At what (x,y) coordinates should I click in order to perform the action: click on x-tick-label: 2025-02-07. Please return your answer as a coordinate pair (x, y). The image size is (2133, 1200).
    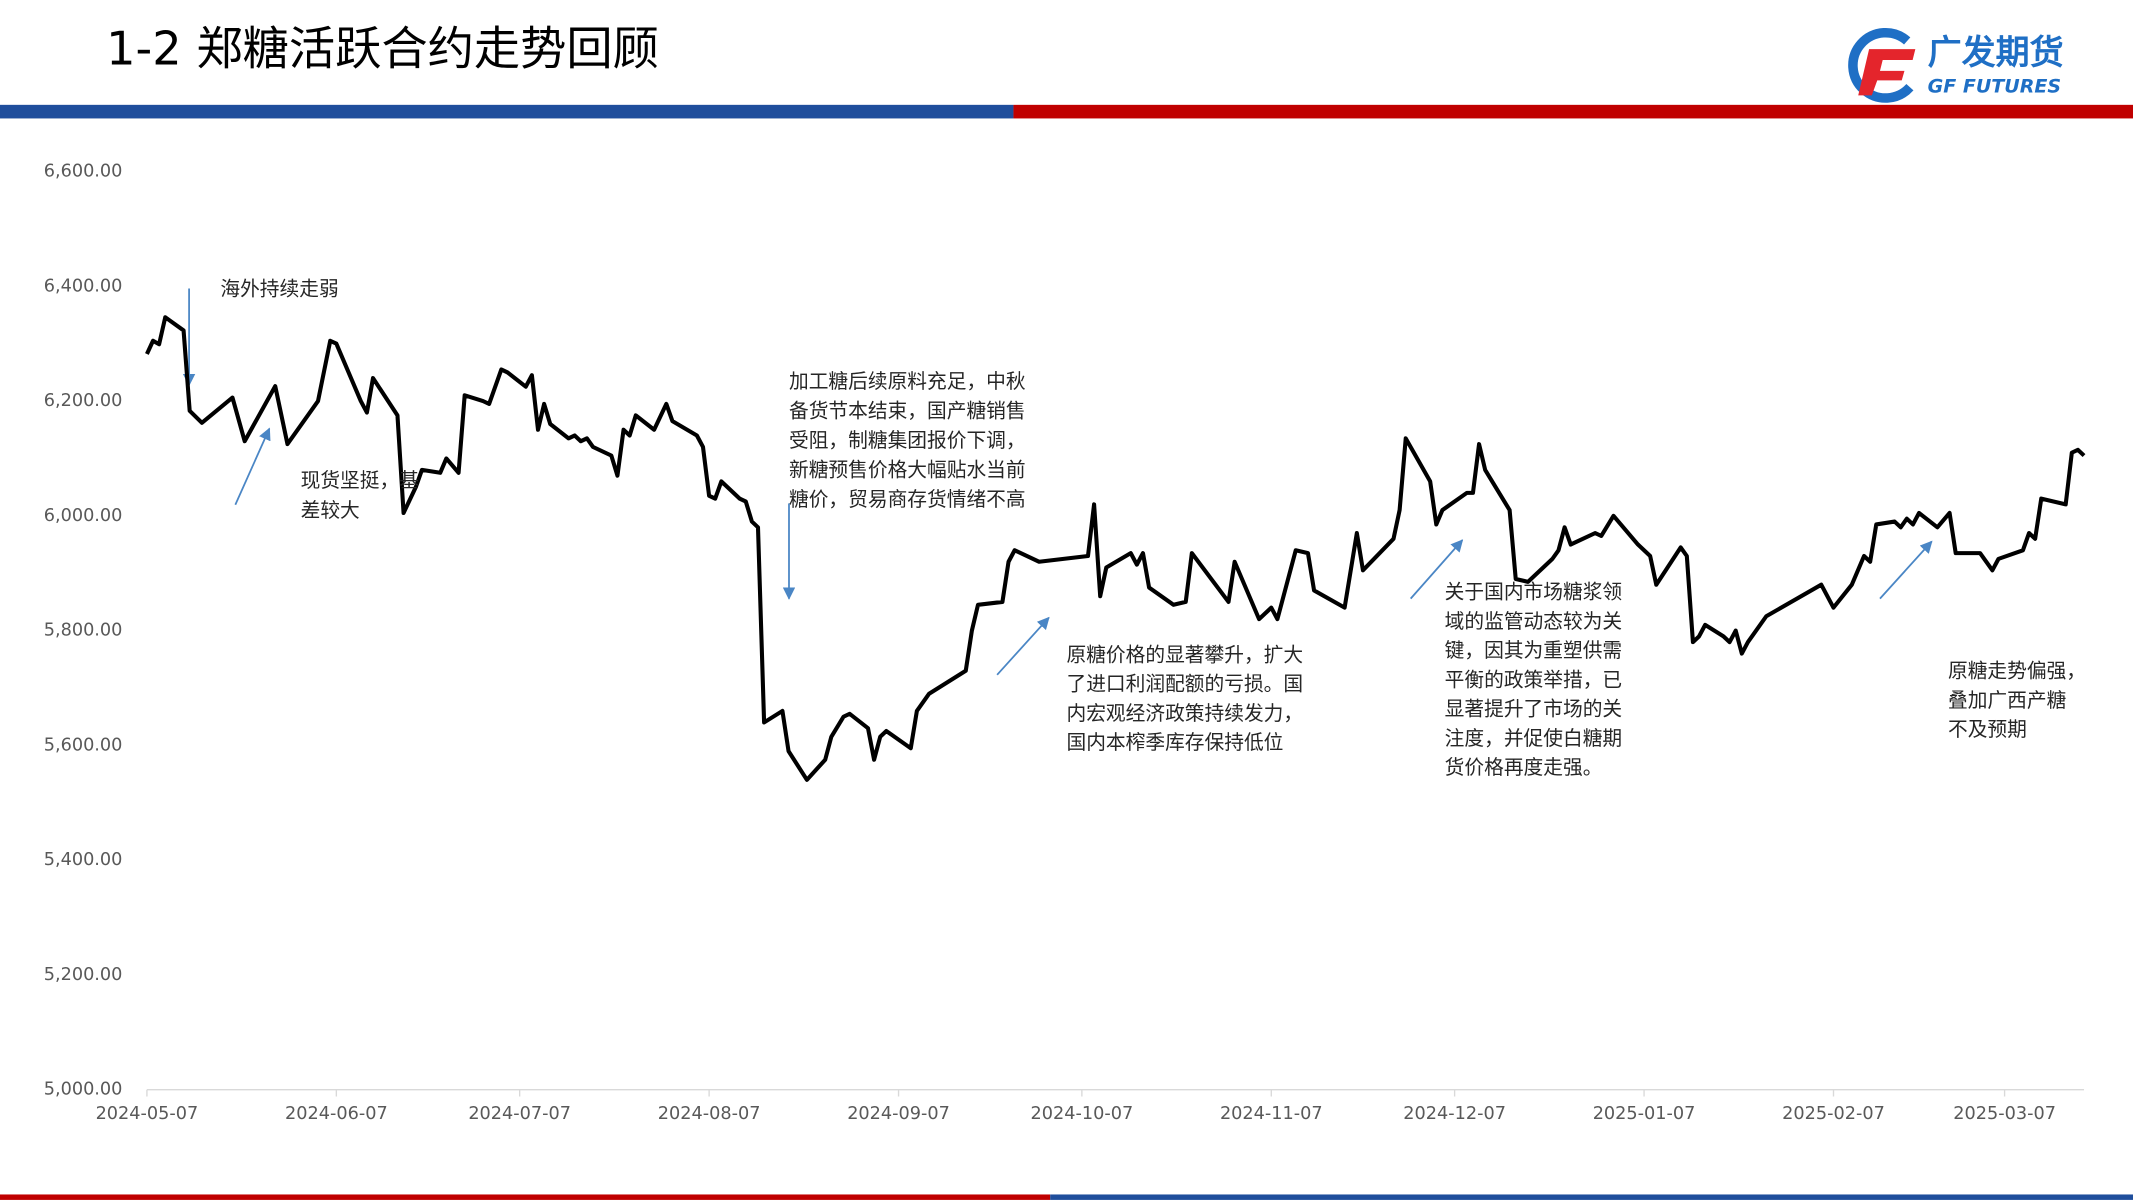
    Looking at the image, I should click on (1833, 1114).